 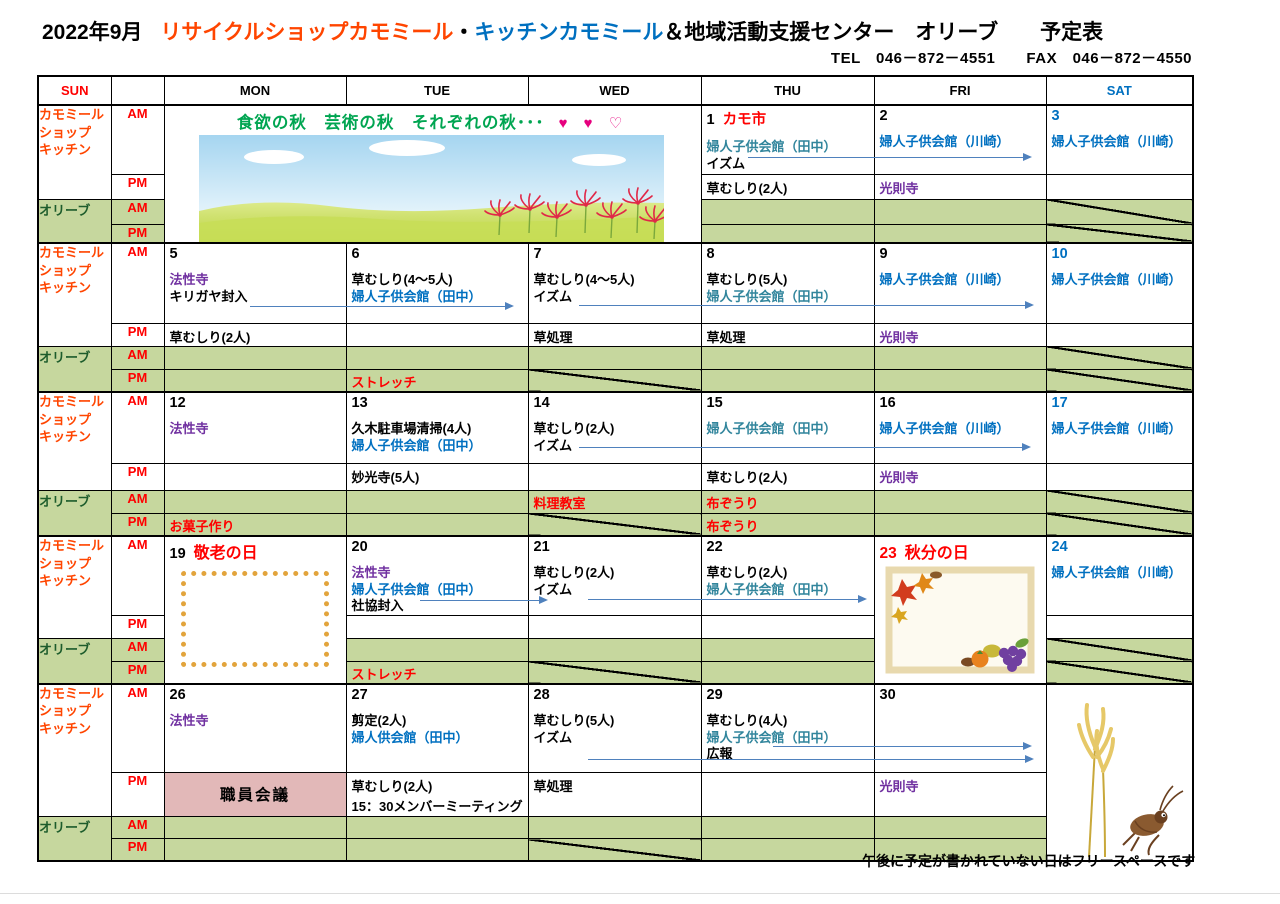 I want to click on title-sep: ・, so click(x=464, y=32).